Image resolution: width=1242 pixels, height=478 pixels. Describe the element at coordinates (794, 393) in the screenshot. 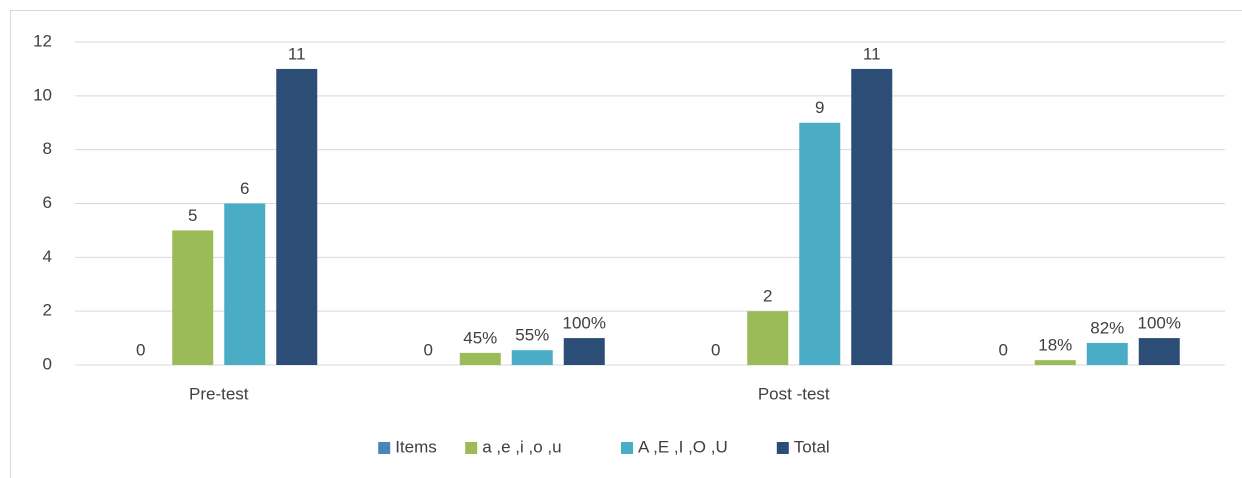

I see `x-tick-label: Post -test` at that location.